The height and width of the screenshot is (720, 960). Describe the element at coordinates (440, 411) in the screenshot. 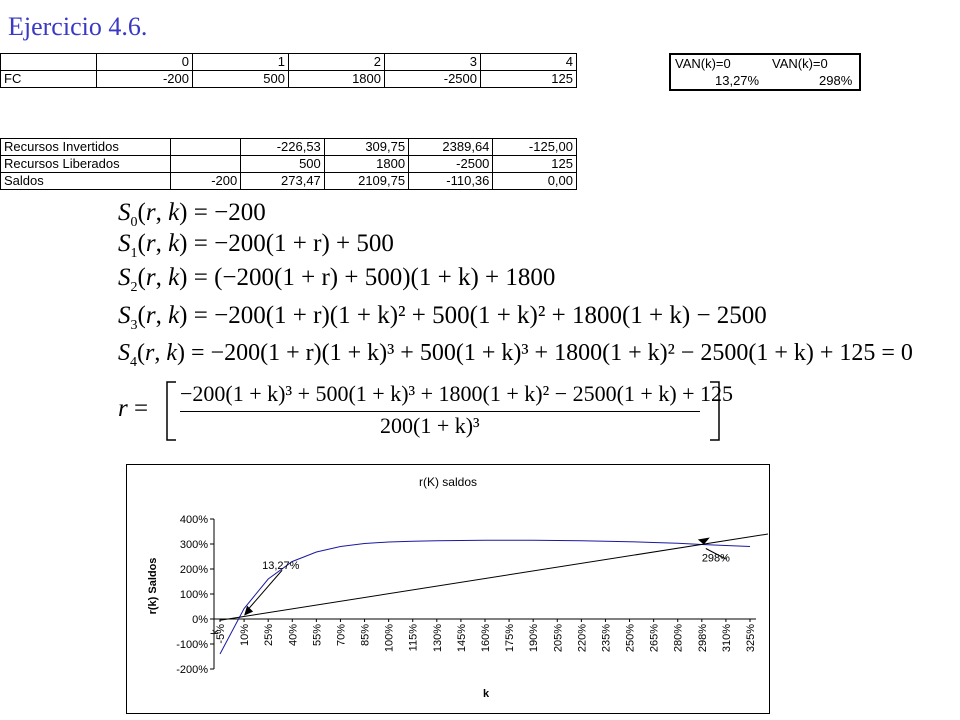

I see `fraction-bar` at that location.